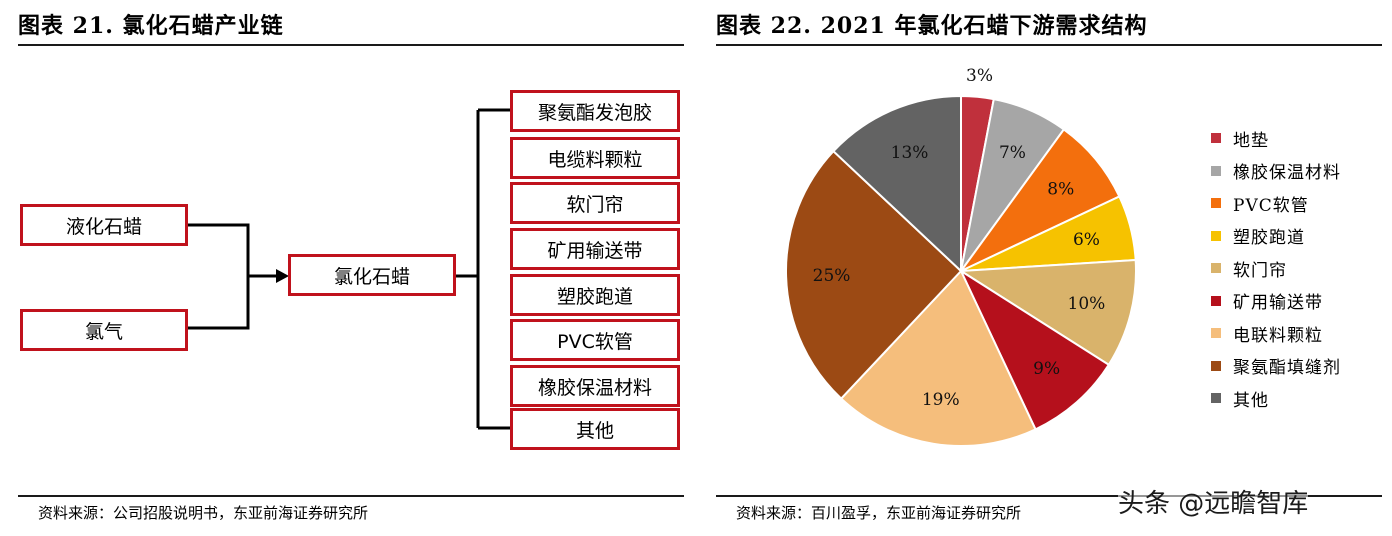  What do you see at coordinates (351, 496) in the screenshot?
I see `left-source-rule` at bounding box center [351, 496].